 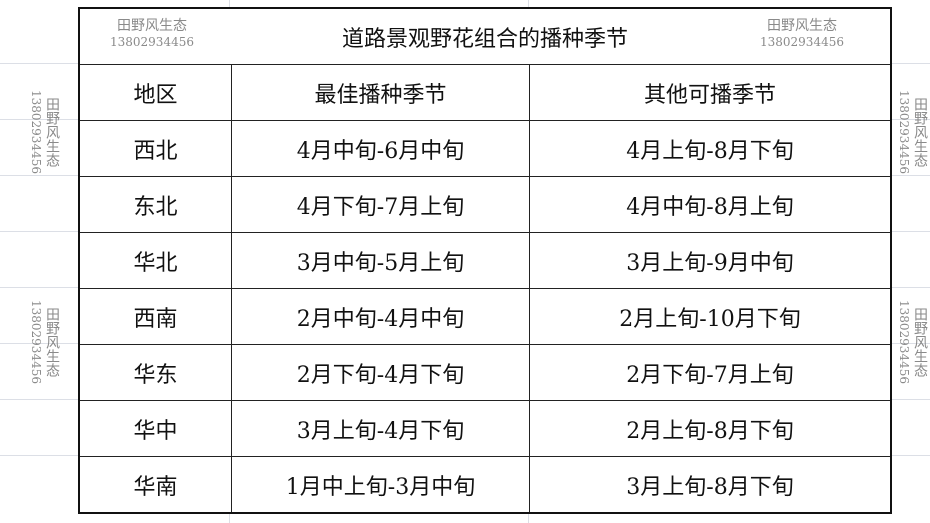 I want to click on table-row: 华南 1月中上旬-3月中旬 3月上旬-8月下旬, so click(x=485, y=485).